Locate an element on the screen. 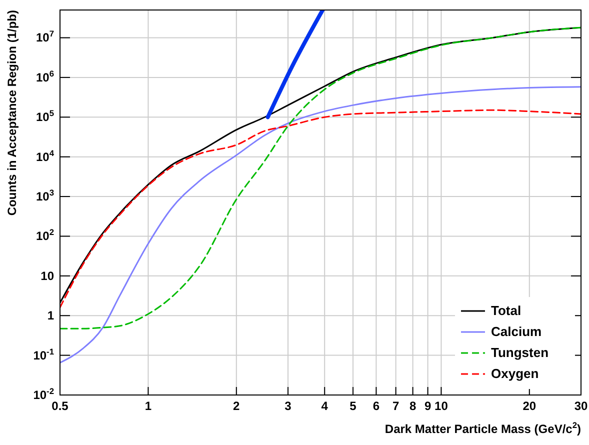 The width and height of the screenshot is (589, 445). x-tick-label: 8 is located at coordinates (412, 406).